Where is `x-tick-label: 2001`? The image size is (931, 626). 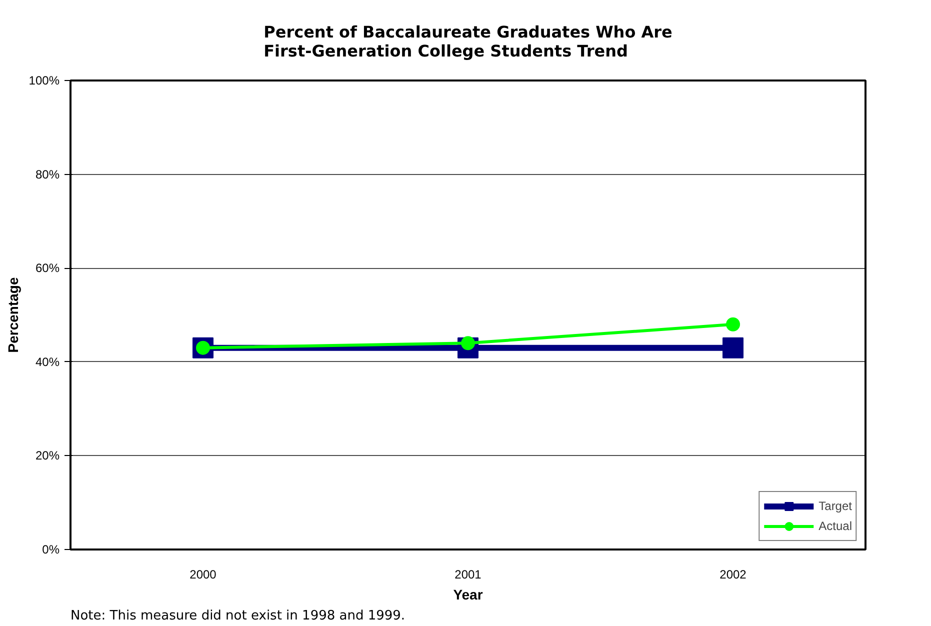
x-tick-label: 2001 is located at coordinates (468, 575).